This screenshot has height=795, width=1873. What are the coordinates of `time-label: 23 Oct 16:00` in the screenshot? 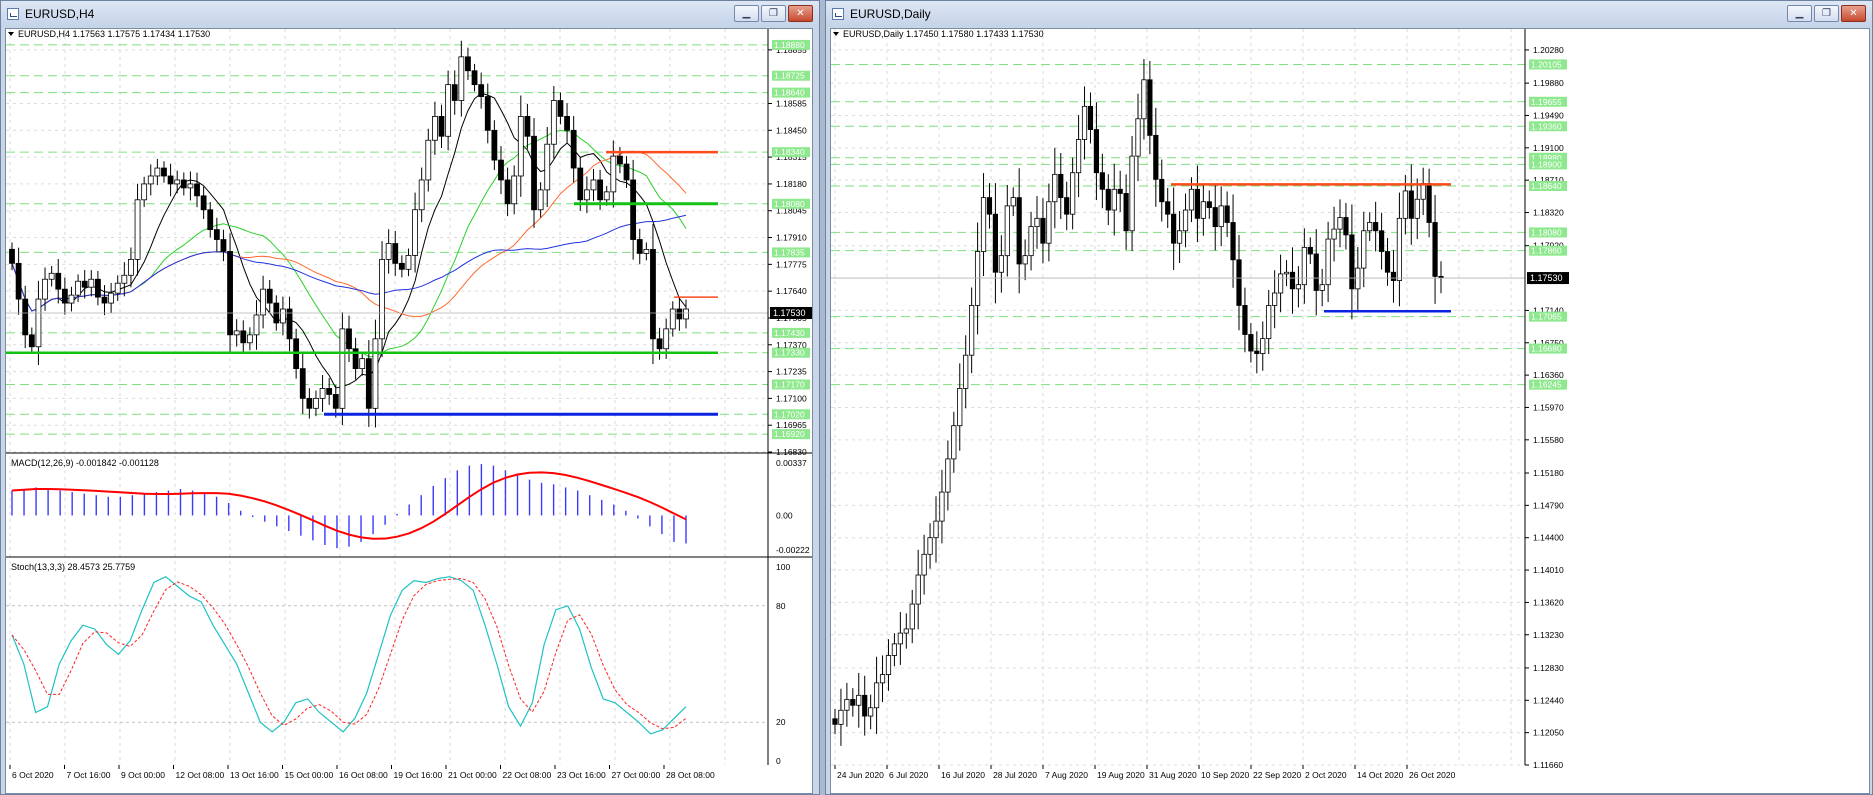 It's located at (581, 775).